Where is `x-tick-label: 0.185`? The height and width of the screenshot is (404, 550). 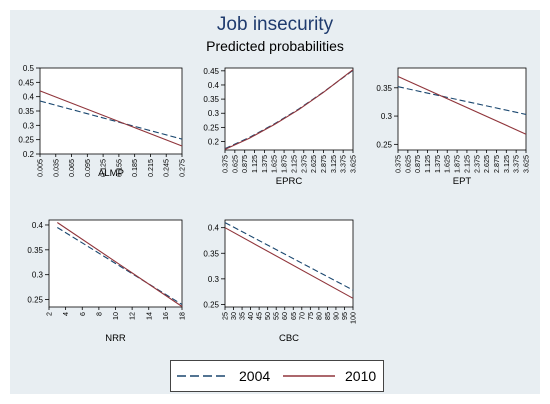 x-tick-label: 0.185 is located at coordinates (134, 168).